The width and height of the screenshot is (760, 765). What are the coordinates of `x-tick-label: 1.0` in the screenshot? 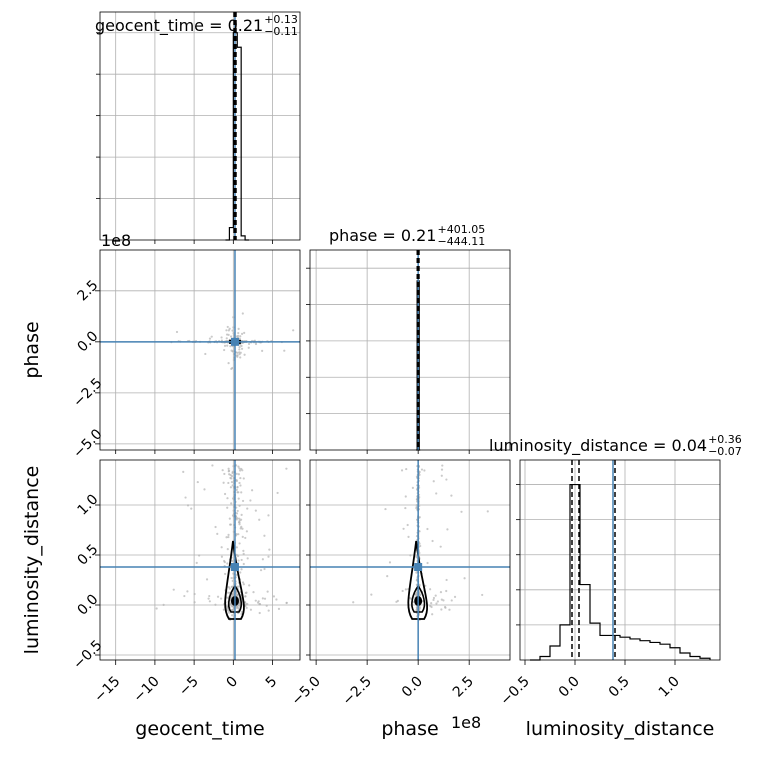 It's located at (669, 687).